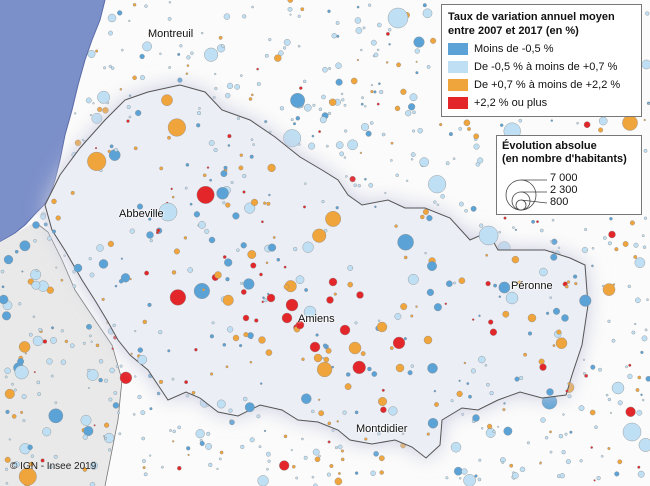  I want to click on legend-label-1: Moins de -0,5 %, so click(514, 49).